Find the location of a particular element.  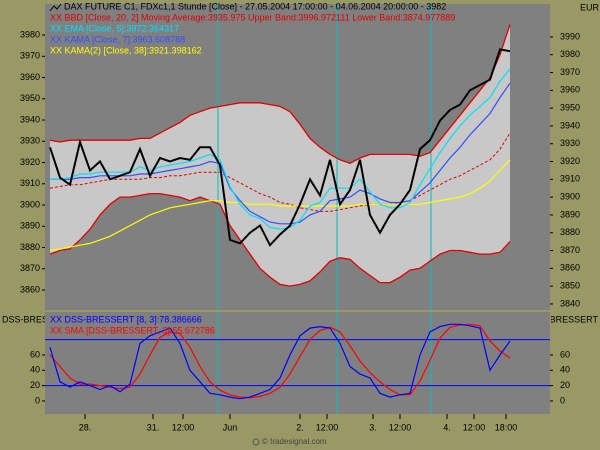

y-tick-label: 3870 is located at coordinates (30, 268).